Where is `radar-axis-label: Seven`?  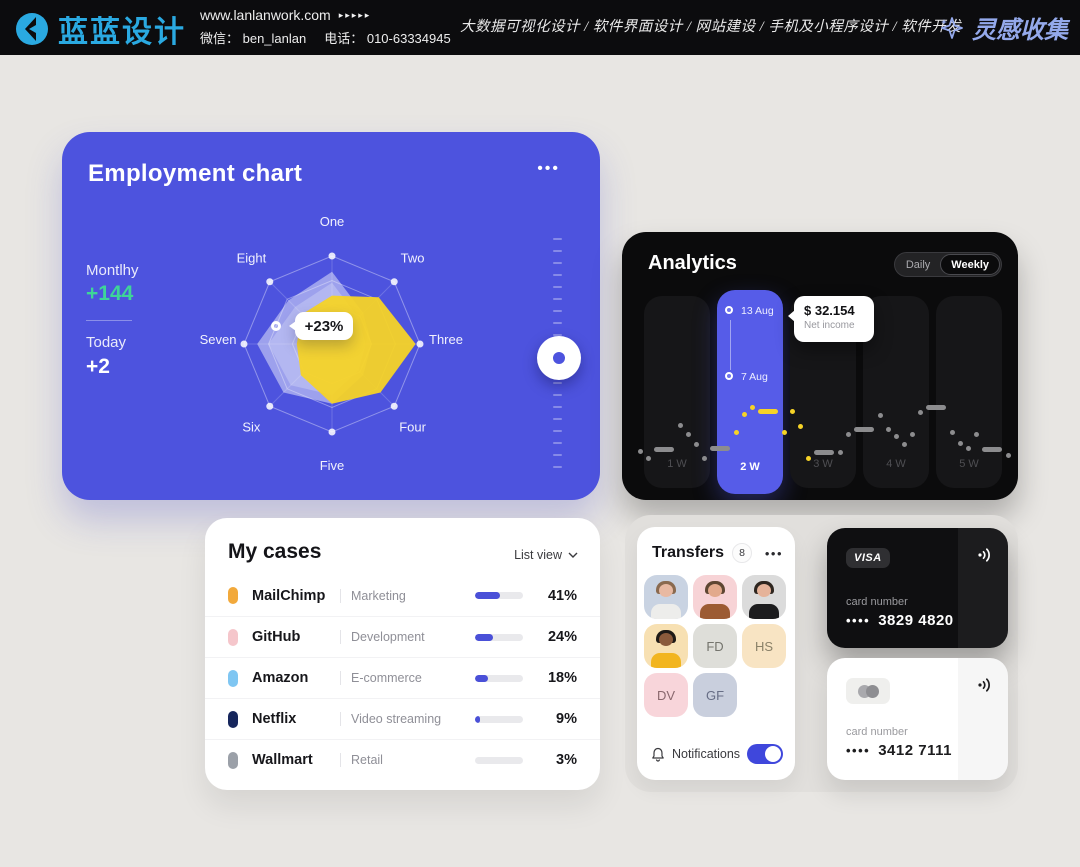
radar-axis-label: Seven is located at coordinates (218, 339).